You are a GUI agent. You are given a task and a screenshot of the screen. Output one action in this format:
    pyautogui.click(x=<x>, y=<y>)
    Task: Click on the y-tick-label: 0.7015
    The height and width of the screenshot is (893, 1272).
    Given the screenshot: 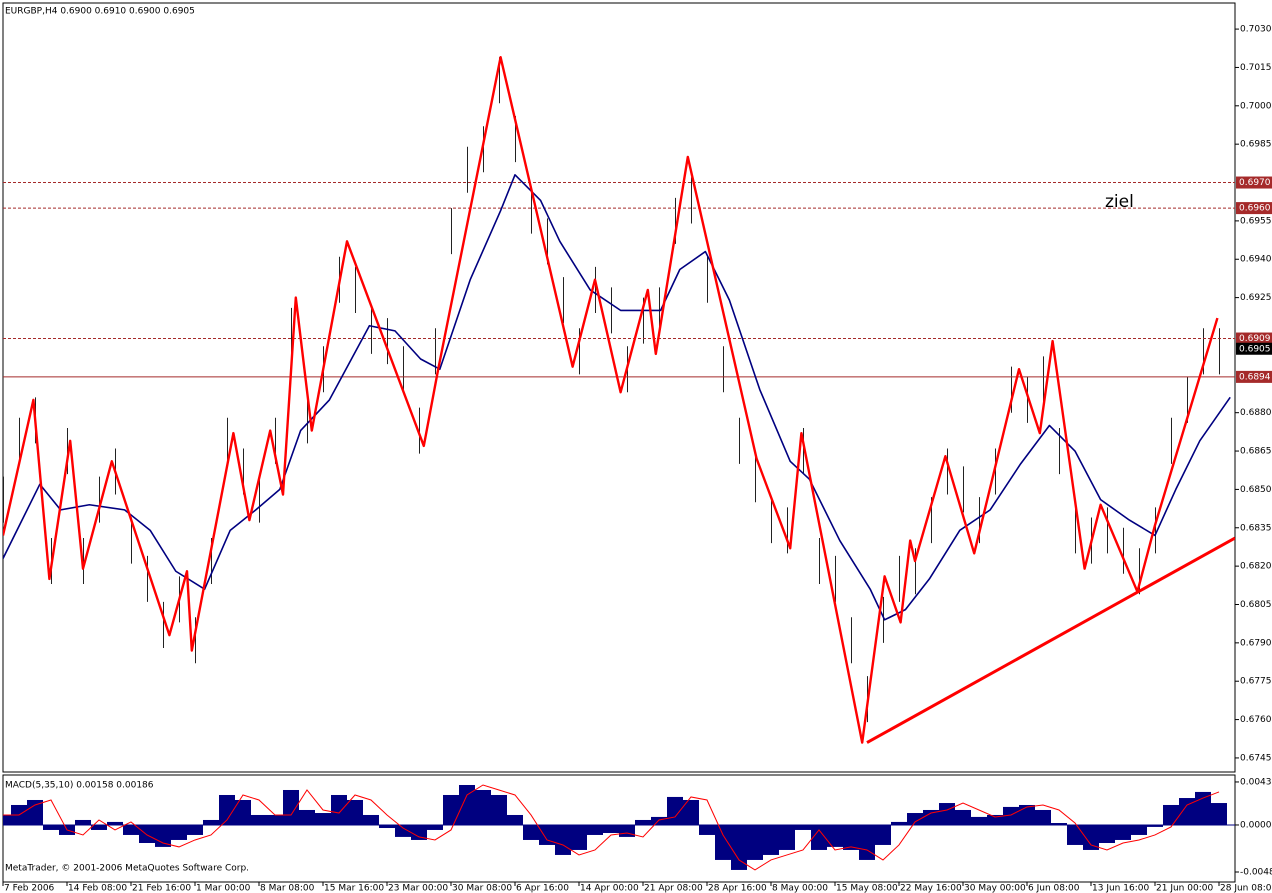 What is the action you would take?
    pyautogui.click(x=1256, y=68)
    